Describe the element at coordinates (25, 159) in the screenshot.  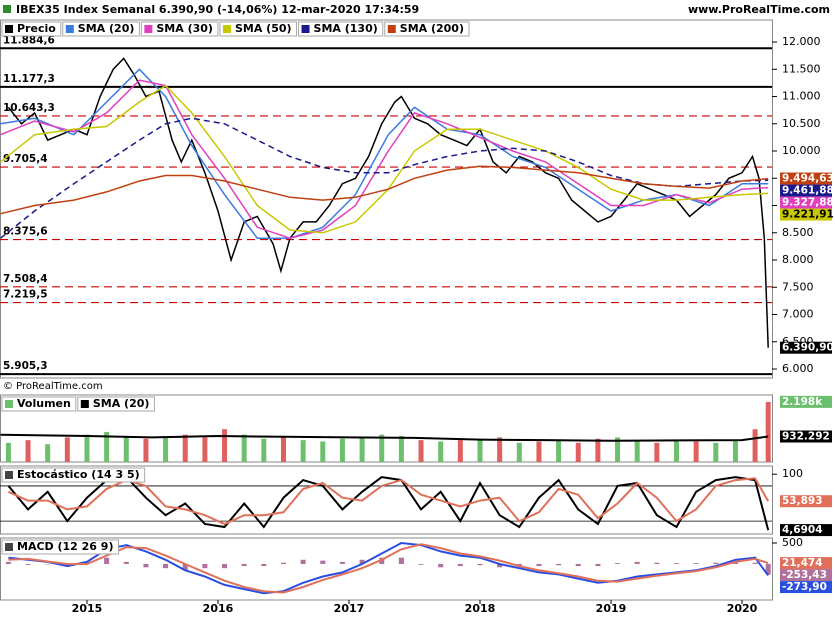
I see `level-label: 9.705,4` at that location.